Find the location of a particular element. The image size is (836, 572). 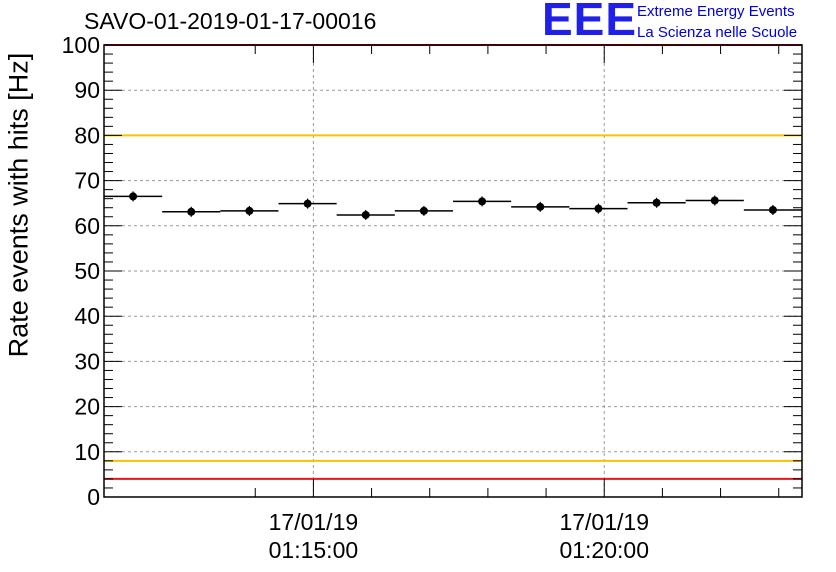

data-points is located at coordinates (453, 205).